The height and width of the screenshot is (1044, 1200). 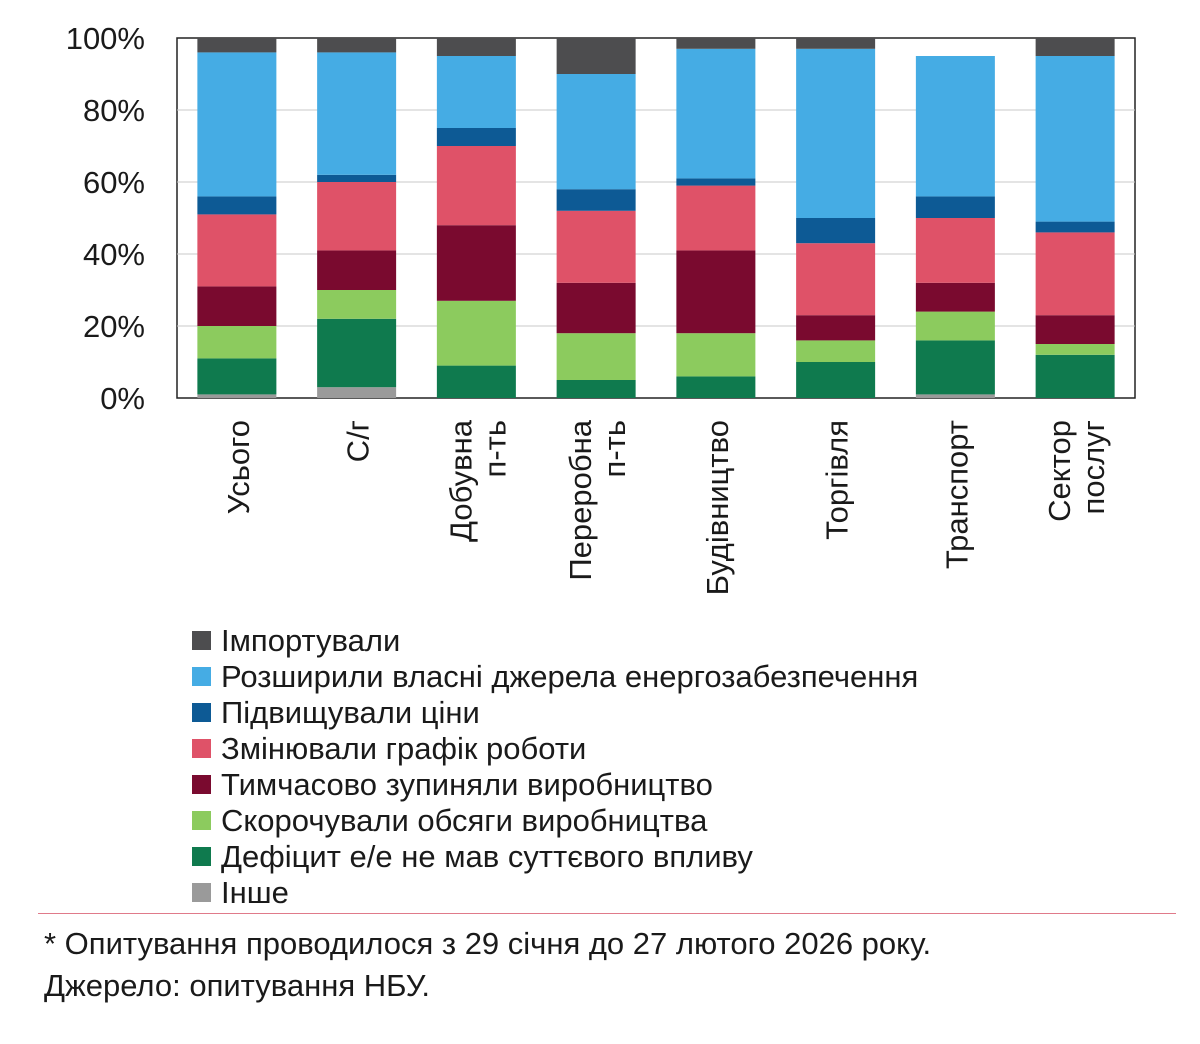 What do you see at coordinates (467, 784) in the screenshot?
I see `legend-label: Тимчасово зупиняли виробництво` at bounding box center [467, 784].